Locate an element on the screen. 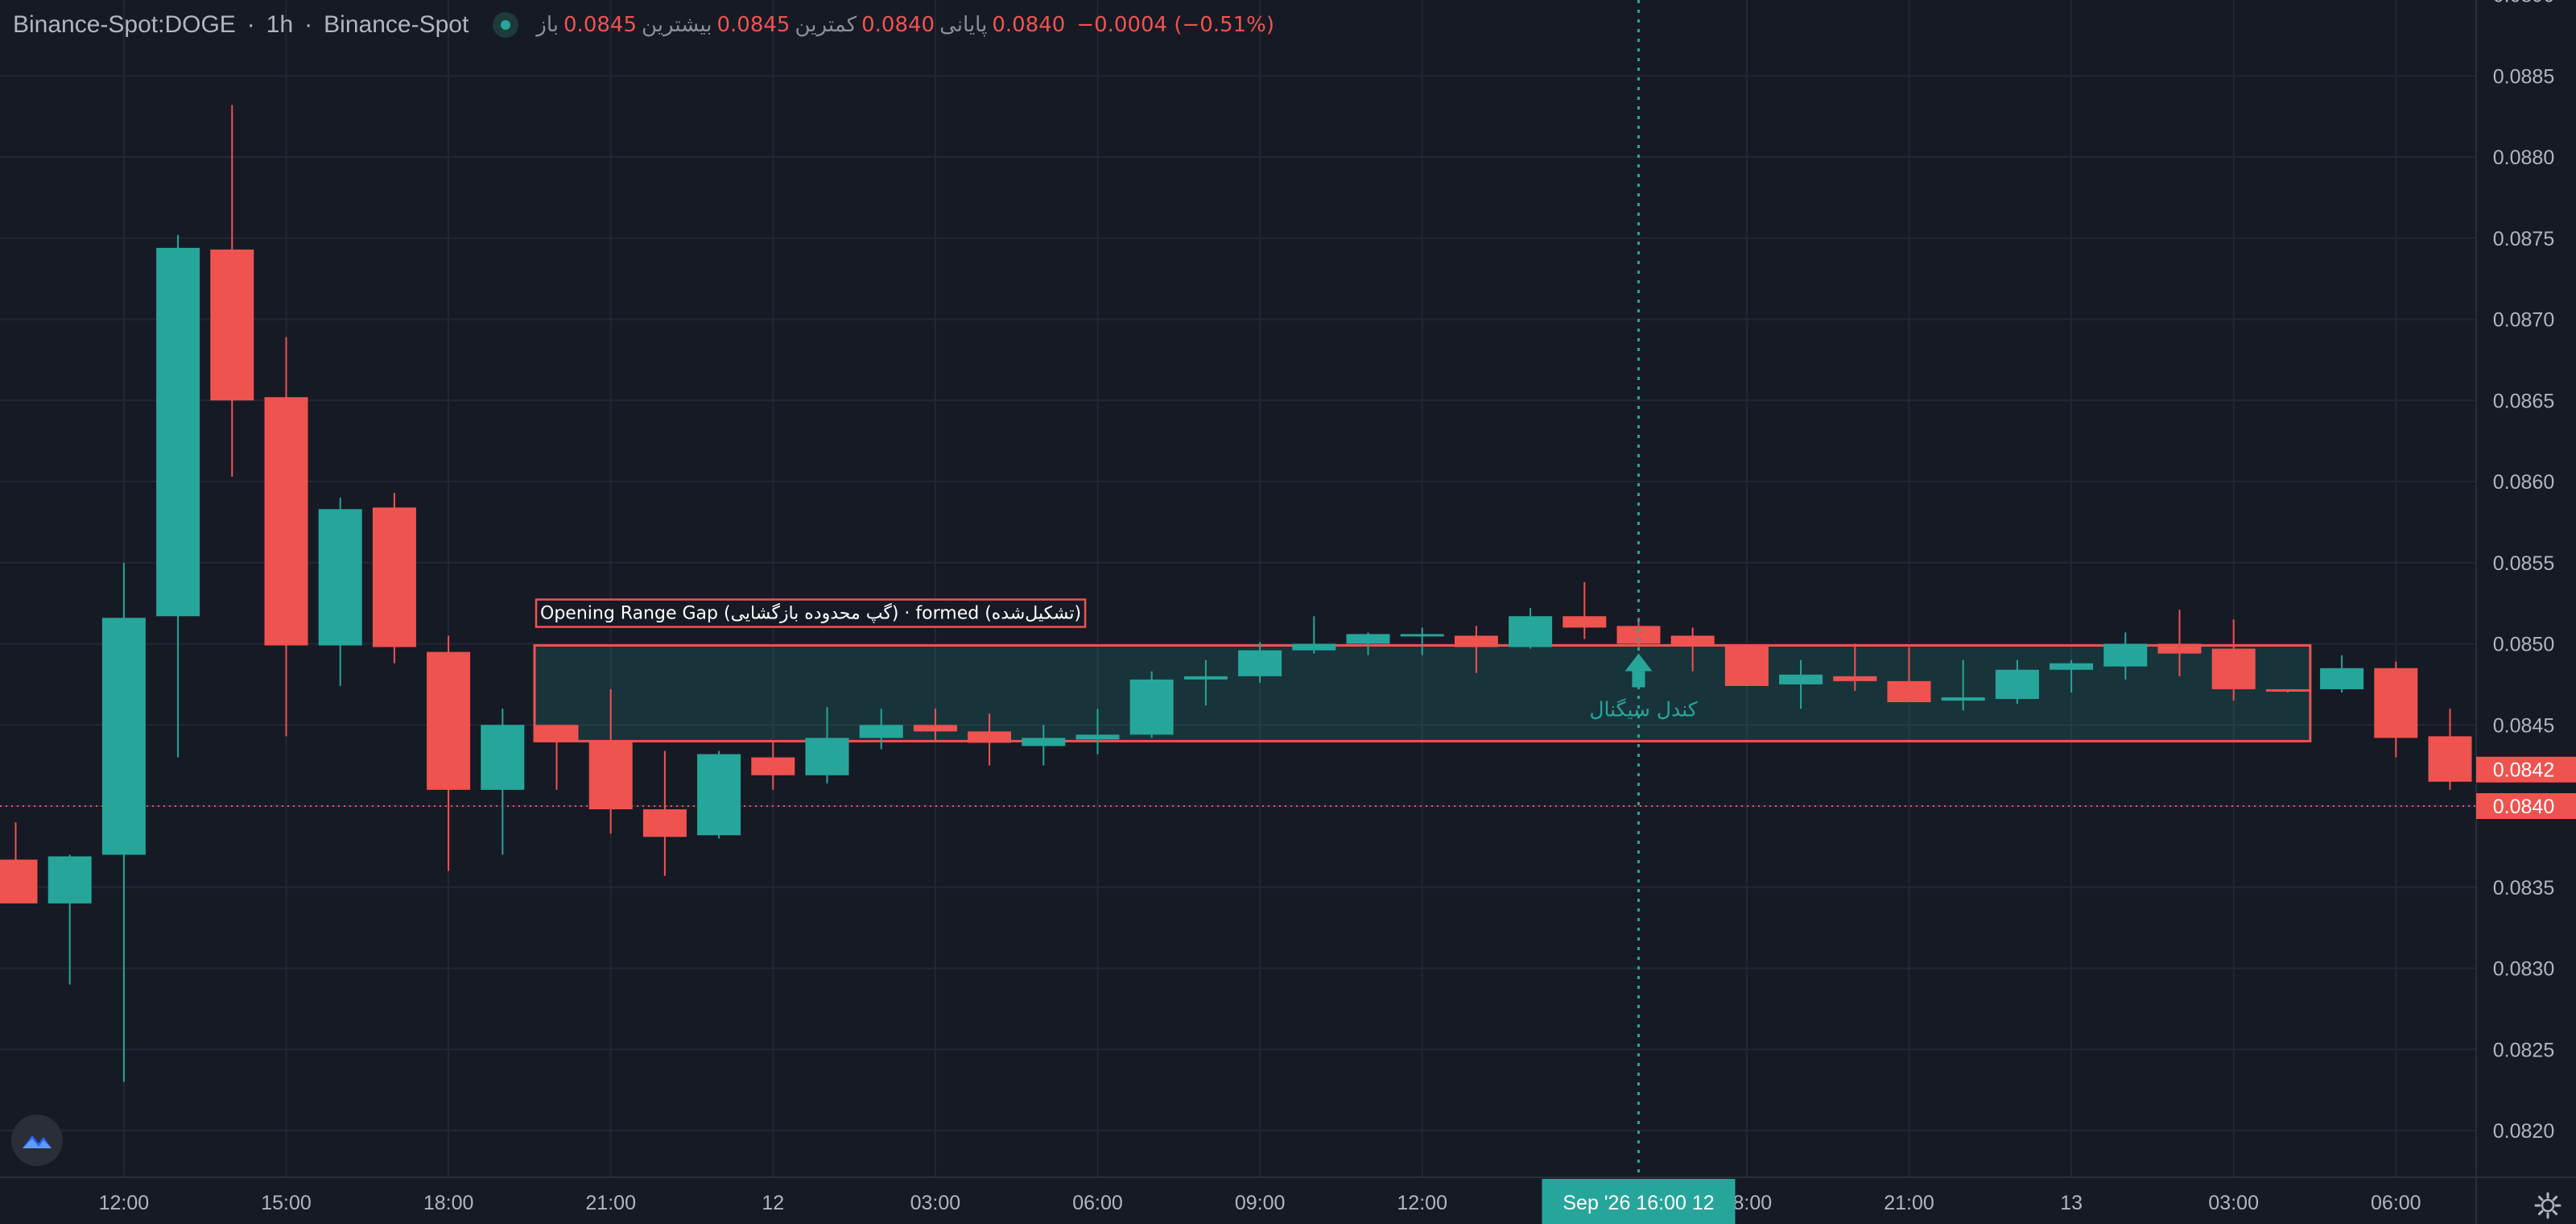 The height and width of the screenshot is (1224, 2576). y-axis-tick-label: 0.0830 is located at coordinates (2523, 969).